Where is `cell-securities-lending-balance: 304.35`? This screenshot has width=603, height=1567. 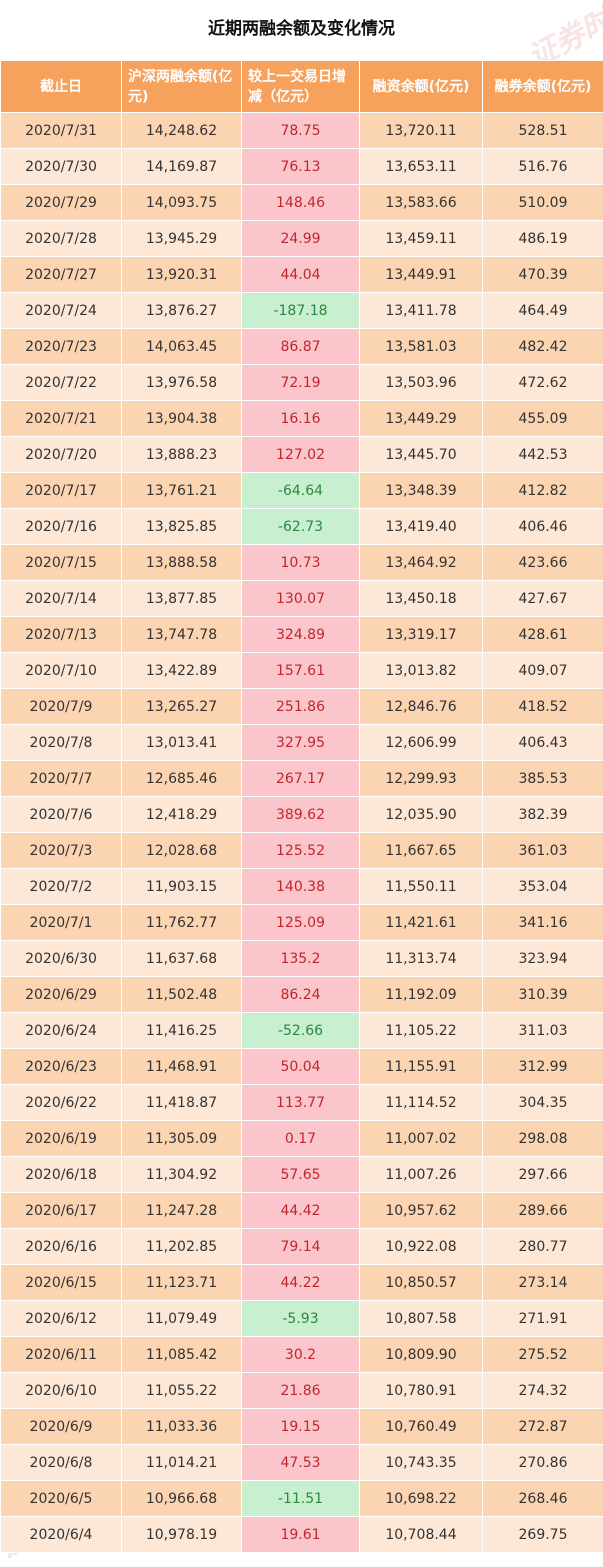
cell-securities-lending-balance: 304.35 is located at coordinates (543, 1103).